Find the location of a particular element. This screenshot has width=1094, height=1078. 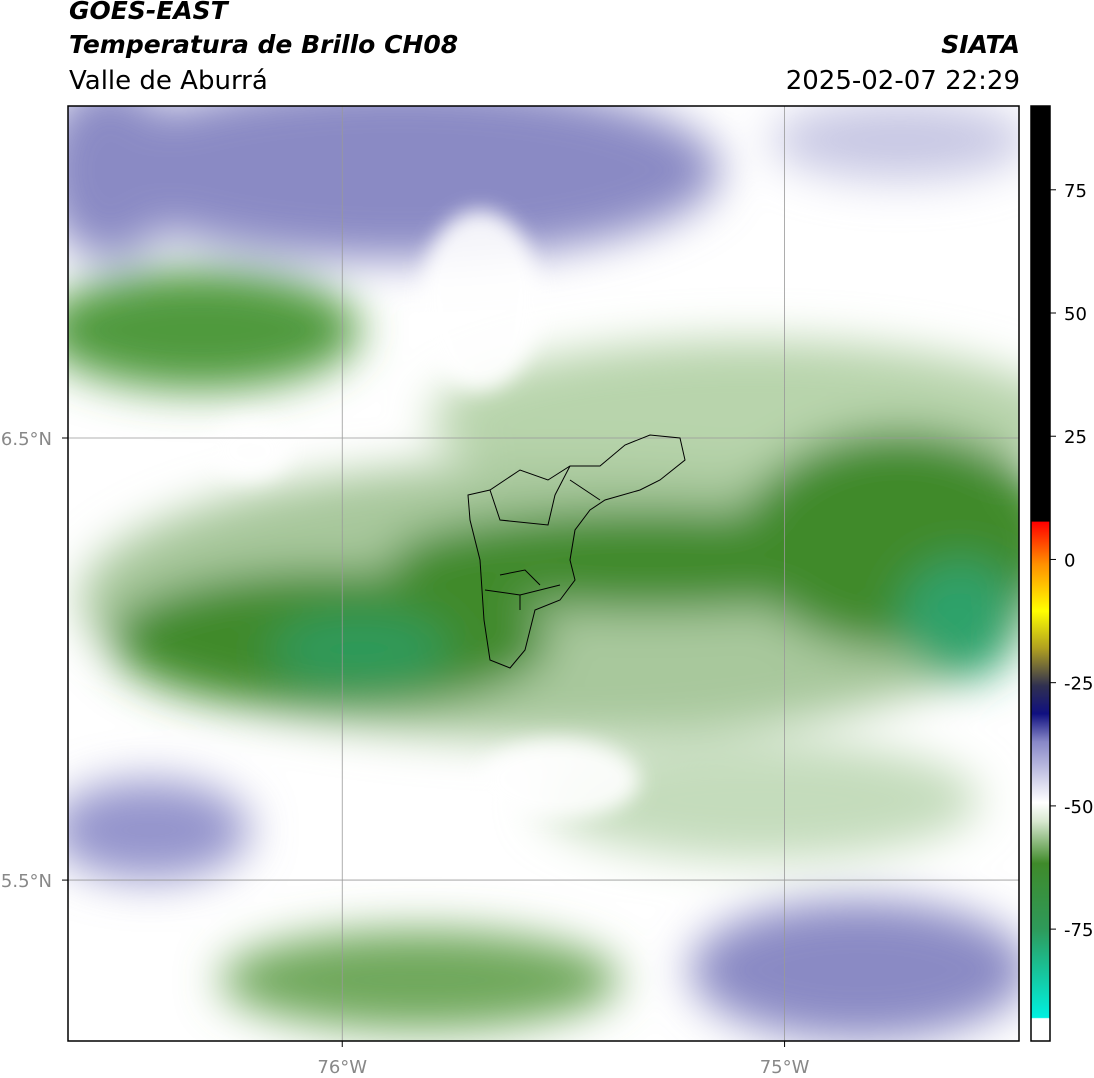

municipal-boundaries is located at coordinates (576, 551).